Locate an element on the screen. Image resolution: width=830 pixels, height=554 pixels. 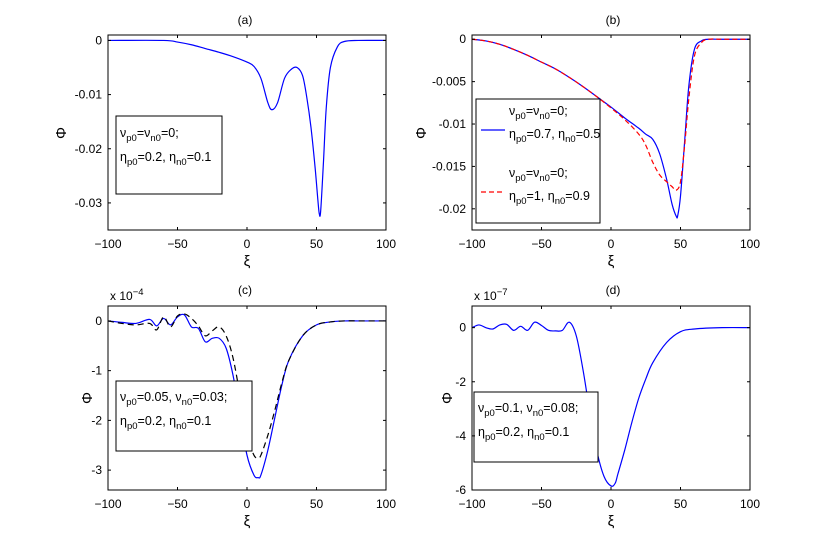
panel-d-xticks: −100 −50 0 50 100 is located at coordinates (609, 504).